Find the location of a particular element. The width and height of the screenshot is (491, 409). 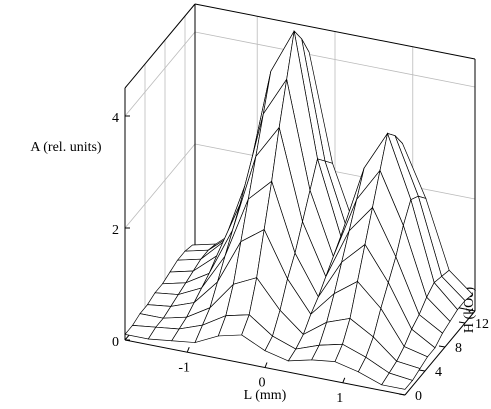

x-tick-label: 1 is located at coordinates (339, 398).